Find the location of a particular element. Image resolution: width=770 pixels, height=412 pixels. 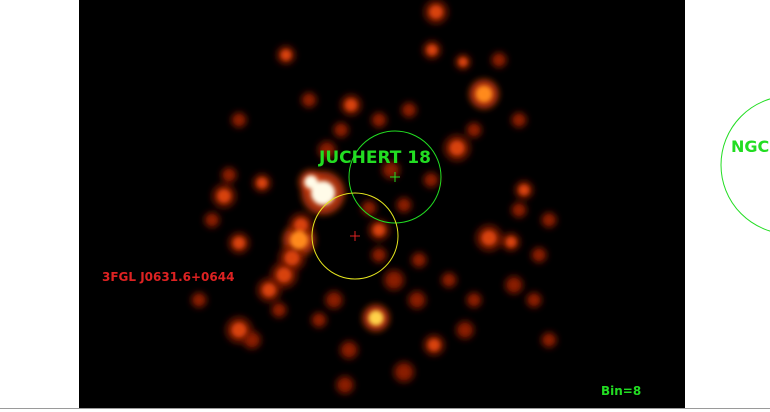

juchert-center-cross is located at coordinates (395, 177).